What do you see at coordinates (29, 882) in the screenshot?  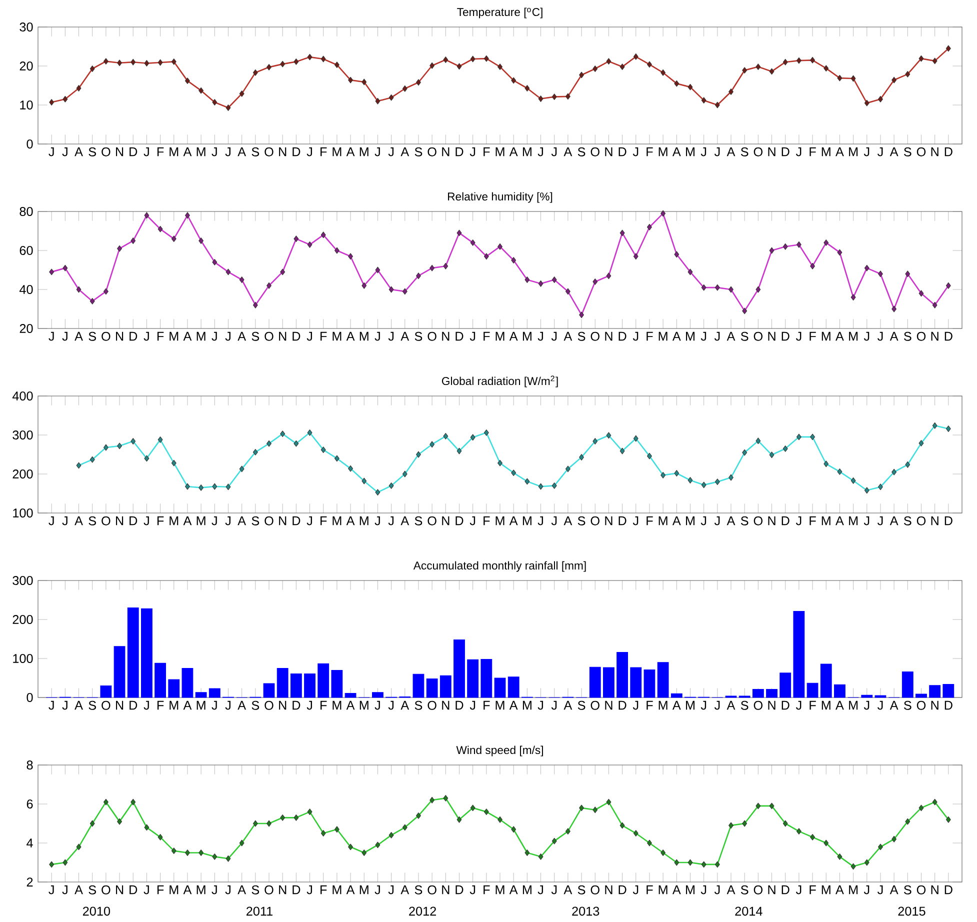 I see `y-tick-label: 2` at bounding box center [29, 882].